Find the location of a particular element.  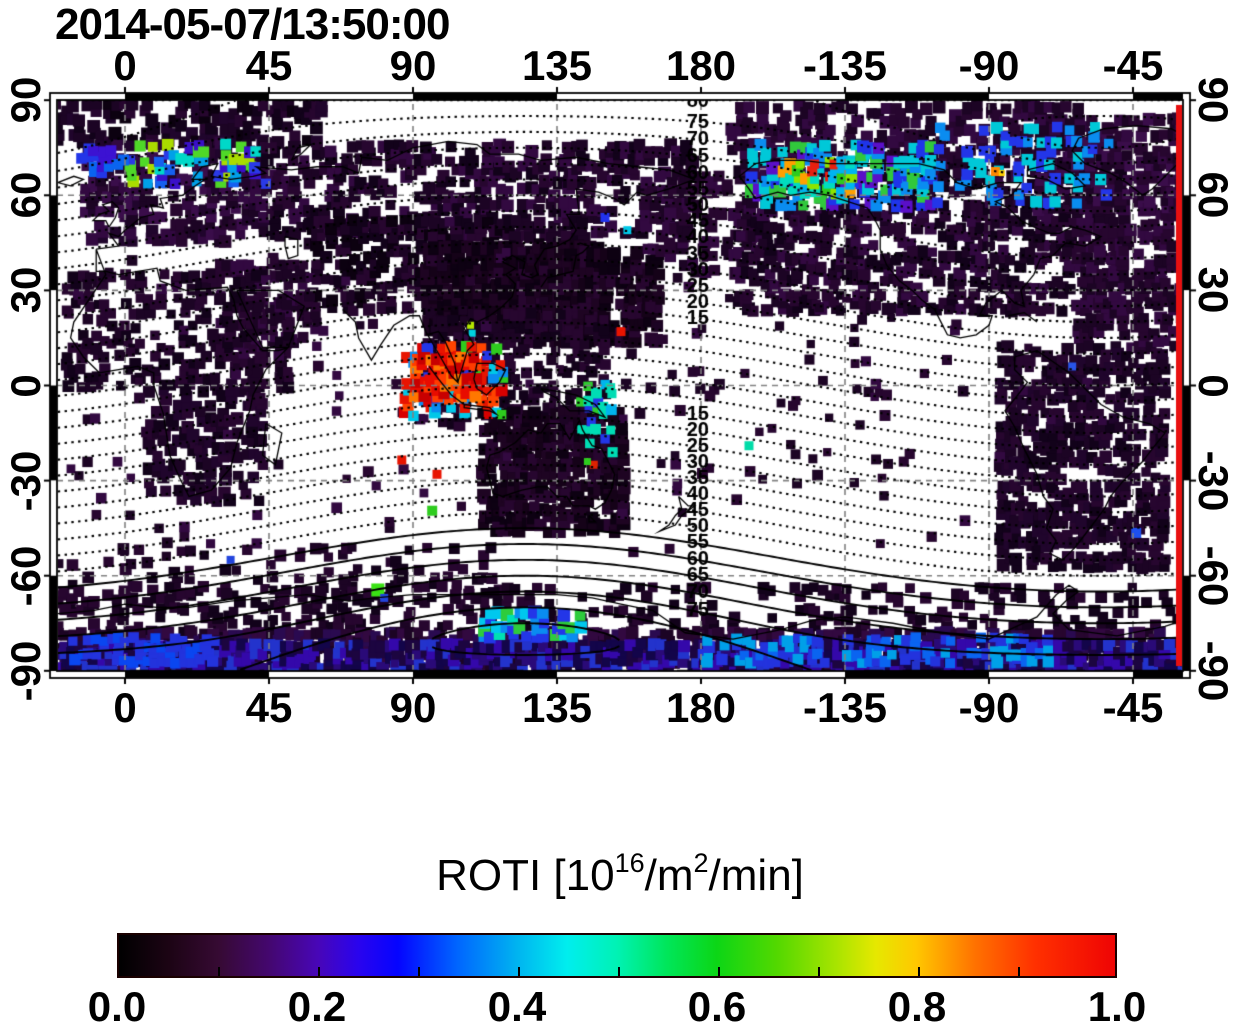

lat-tick-label-left: 90 is located at coordinates (25, 100).